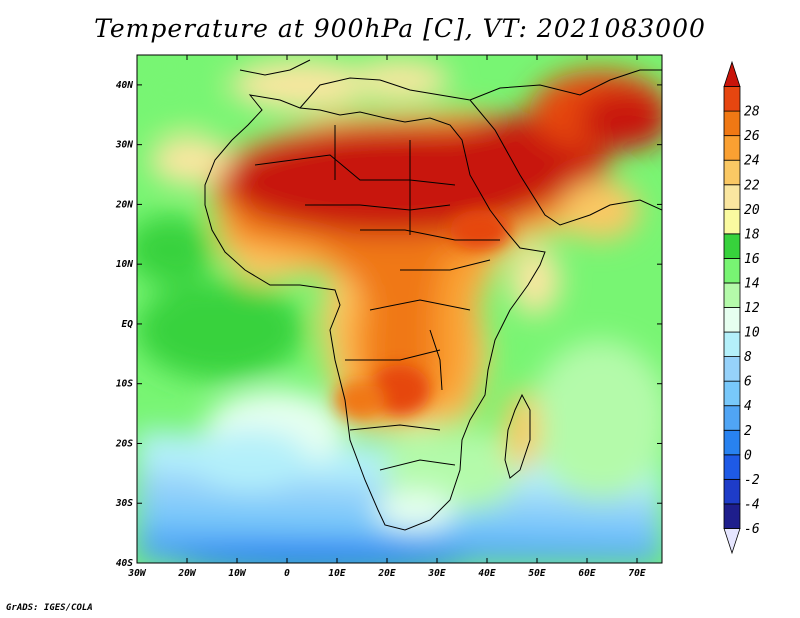  I want to click on colorbar-label: 6, so click(748, 382).